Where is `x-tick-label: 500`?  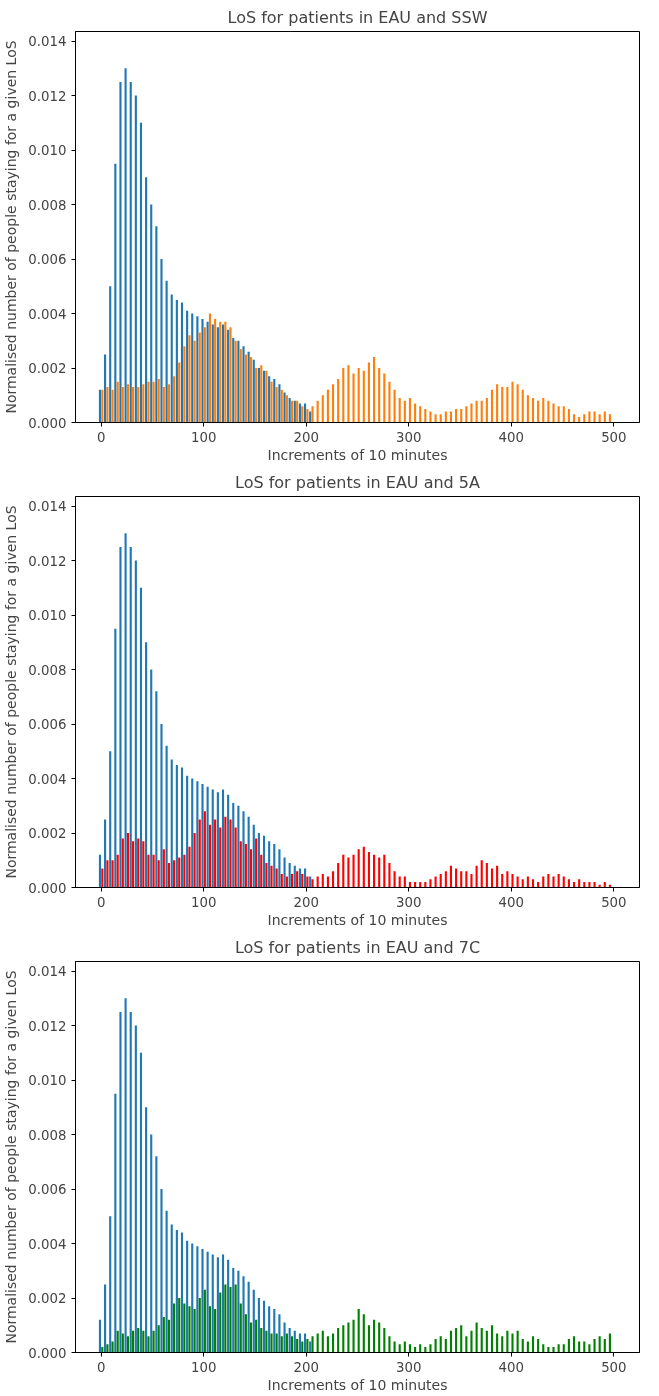
x-tick-label: 500 is located at coordinates (614, 902).